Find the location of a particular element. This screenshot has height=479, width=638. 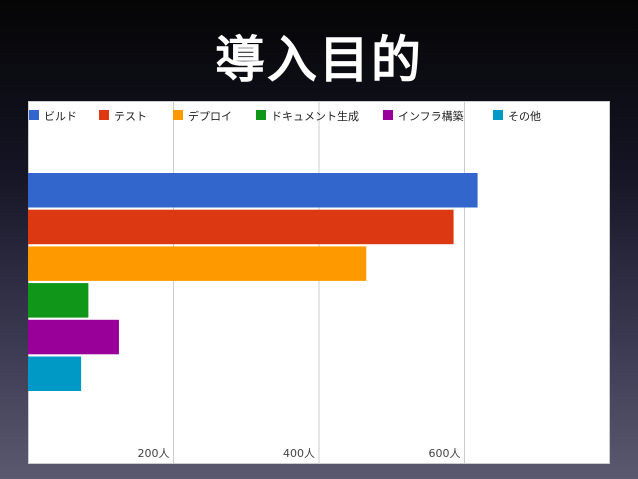

legend-label-3: デプロイ is located at coordinates (210, 116).